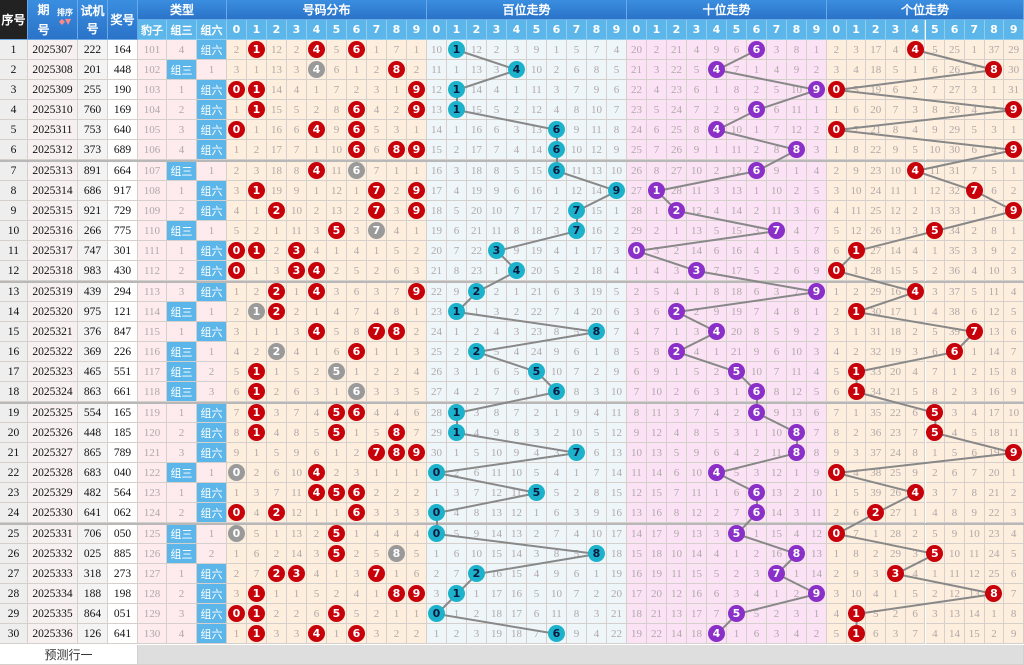 This screenshot has height=665, width=1024. What do you see at coordinates (93, 20) in the screenshot?
I see `header-test-number: 试机号` at bounding box center [93, 20].